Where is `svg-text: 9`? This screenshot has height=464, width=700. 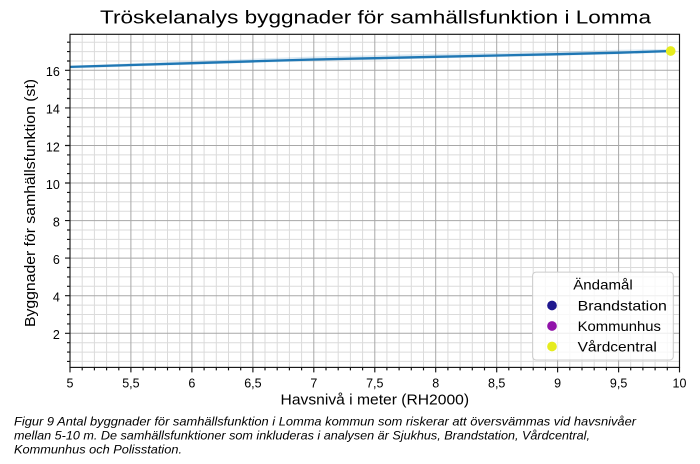 svg-text: 9 is located at coordinates (557, 383).